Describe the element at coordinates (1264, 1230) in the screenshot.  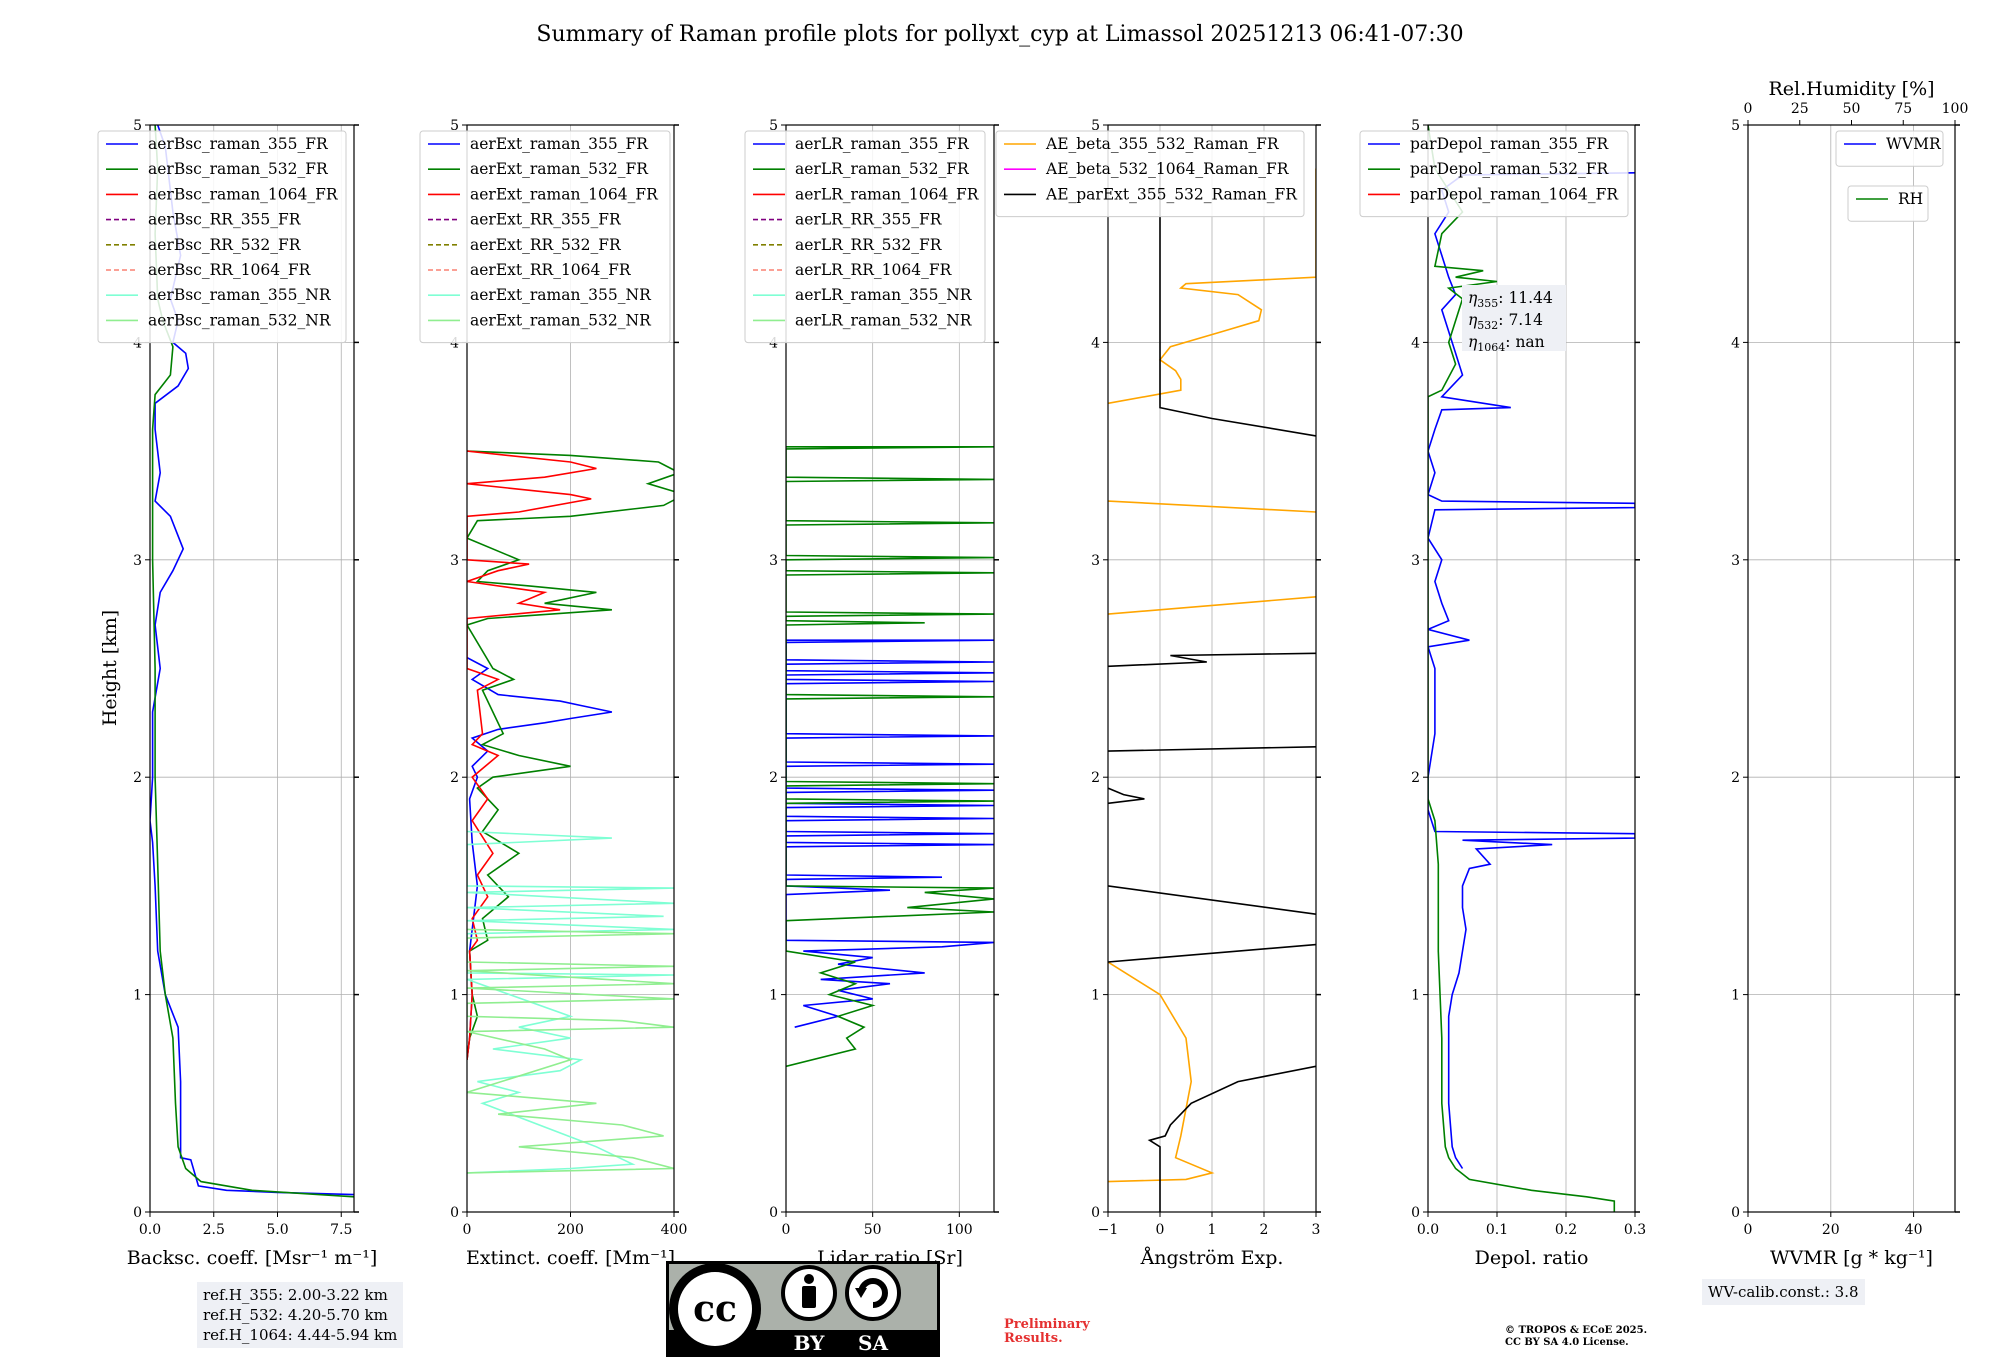
I see `x-tick-label: 2` at that location.